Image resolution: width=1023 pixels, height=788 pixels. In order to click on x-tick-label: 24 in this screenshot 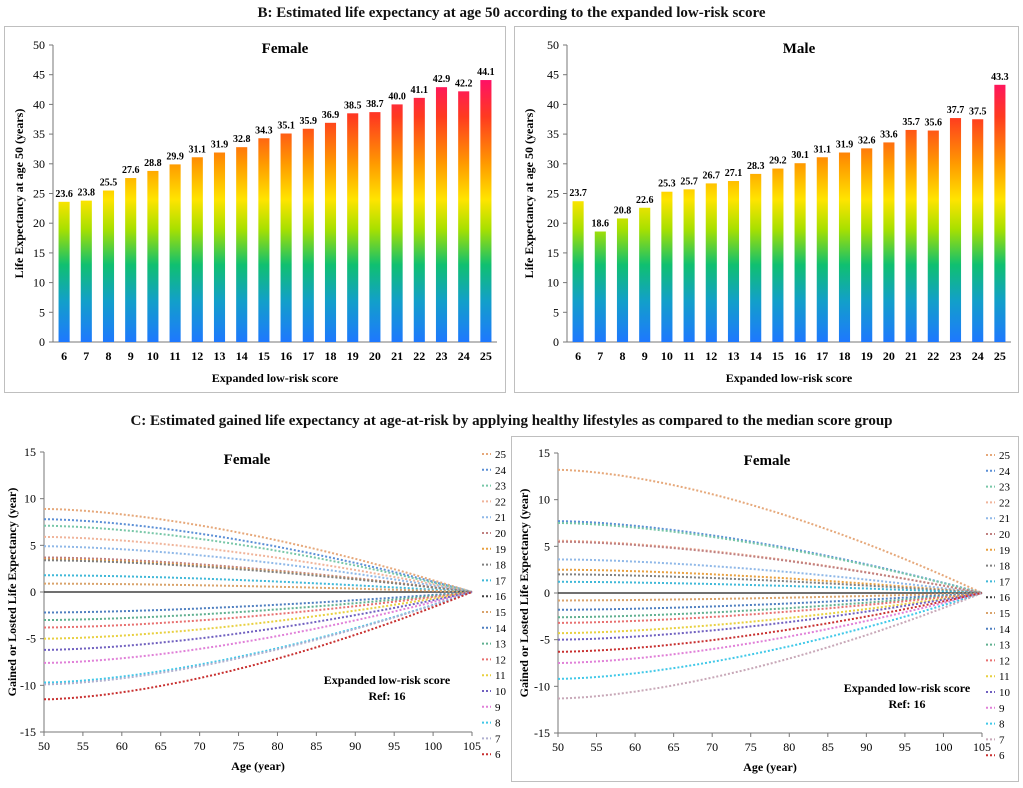, I will do `click(464, 356)`.